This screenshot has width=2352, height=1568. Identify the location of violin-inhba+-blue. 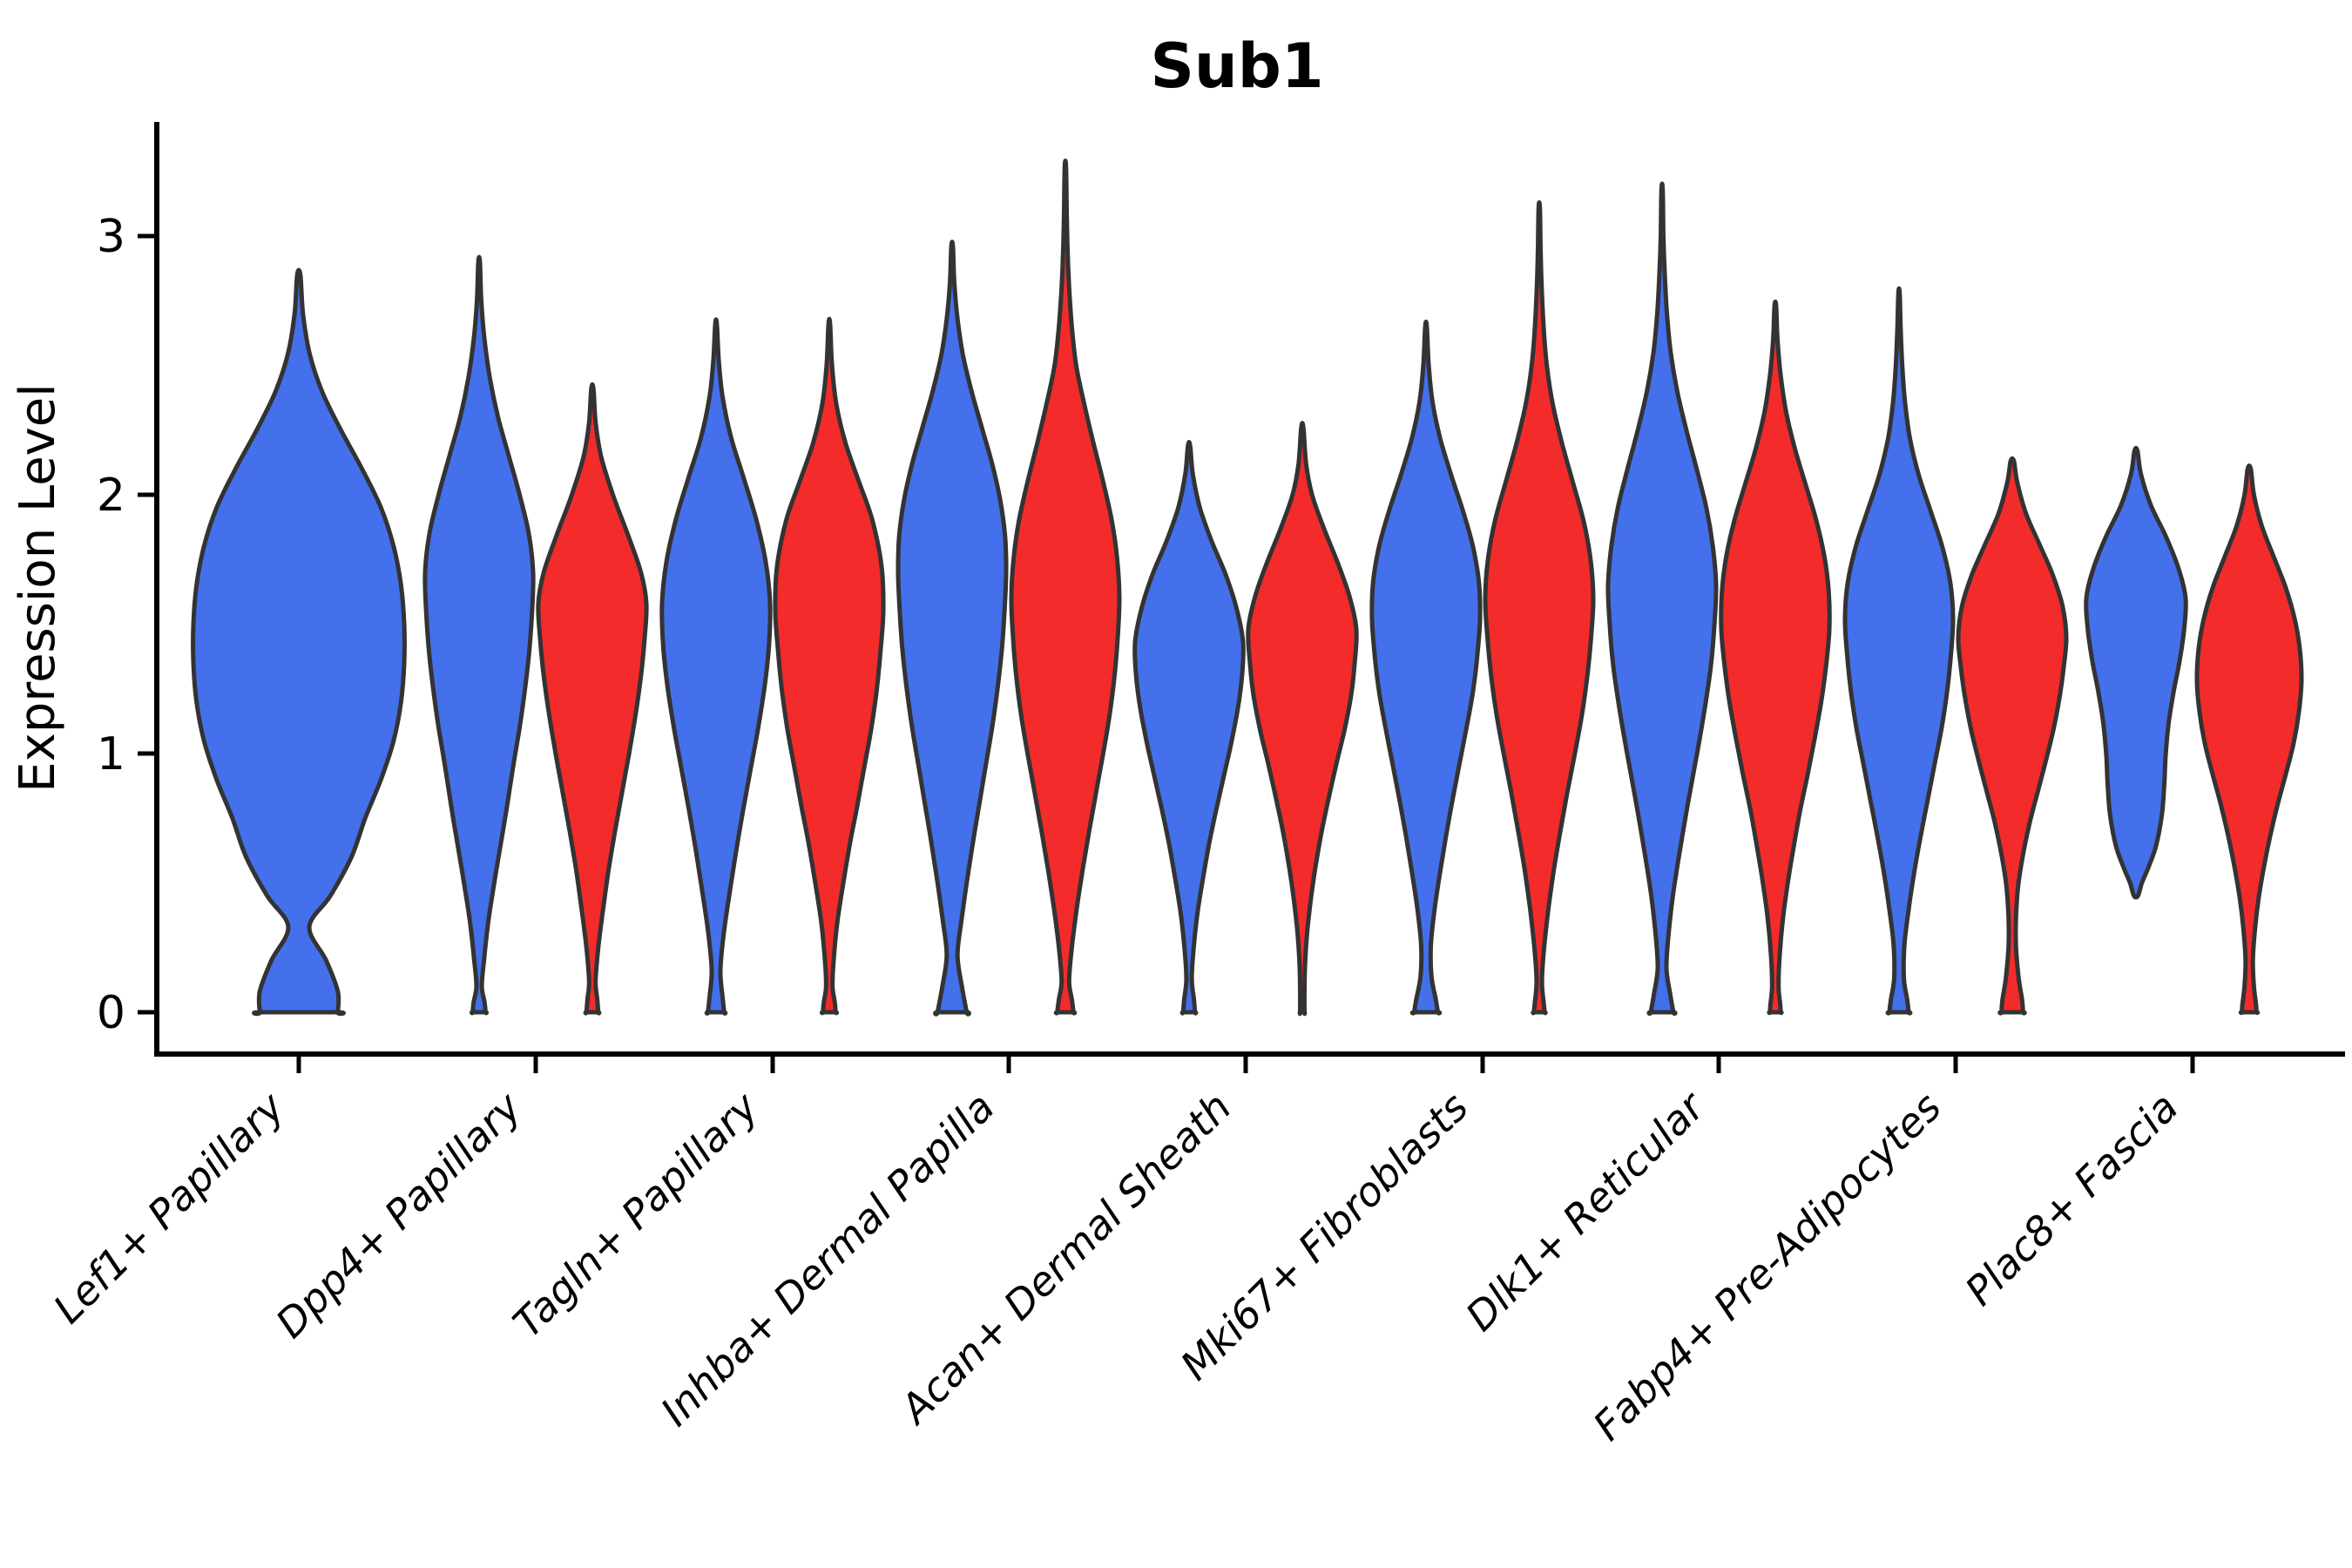
(953, 628).